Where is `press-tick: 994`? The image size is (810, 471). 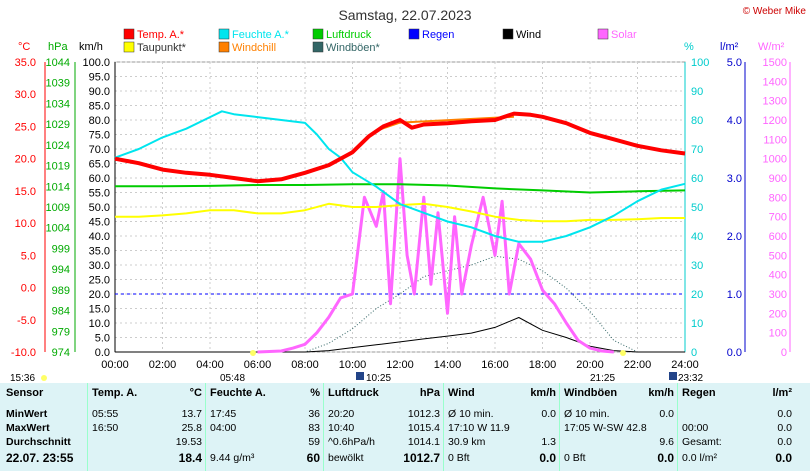 press-tick: 994 is located at coordinates (61, 270).